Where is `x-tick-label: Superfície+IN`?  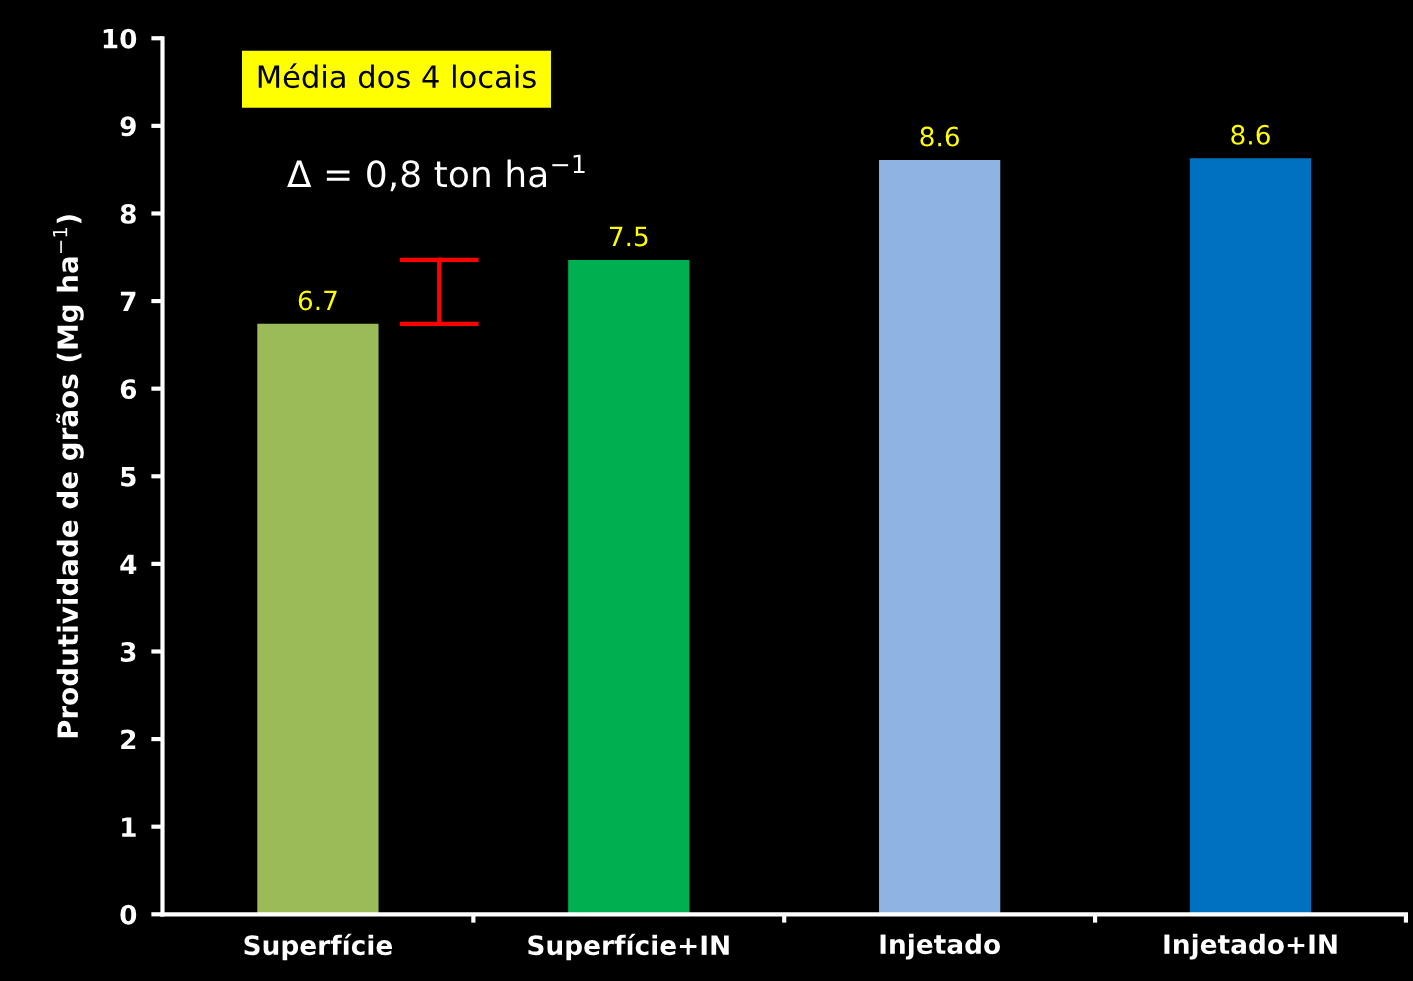
x-tick-label: Superfície+IN is located at coordinates (628, 947).